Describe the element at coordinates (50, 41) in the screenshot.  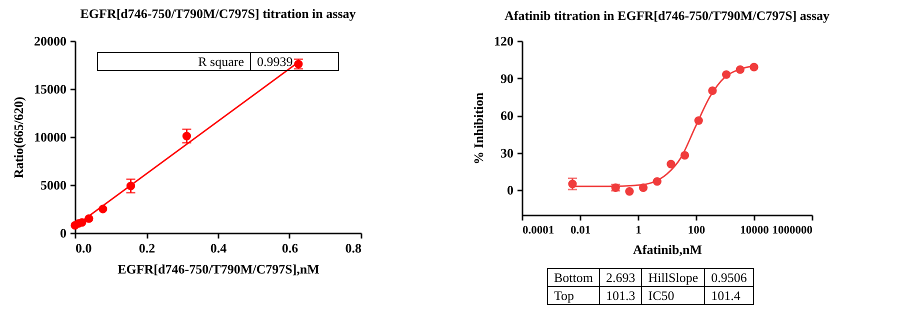
I see `y-tick-label: 20000` at that location.